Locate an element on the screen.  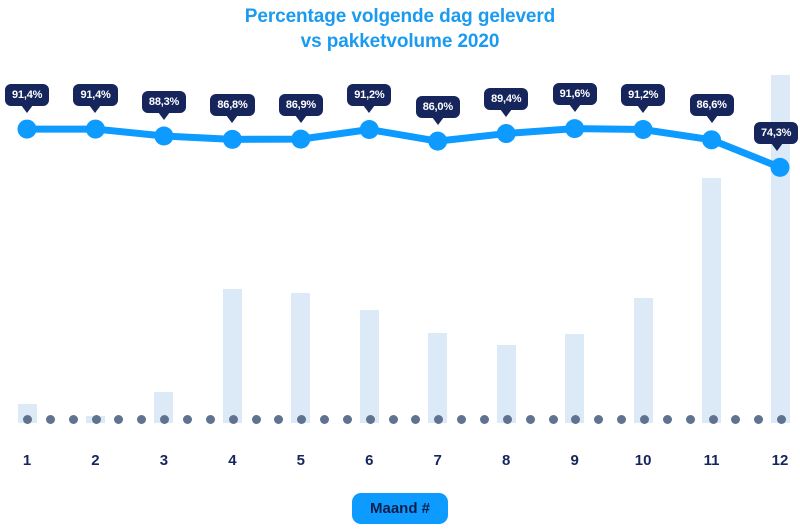
value-label-month-7: 86,0% is located at coordinates (437, 110).